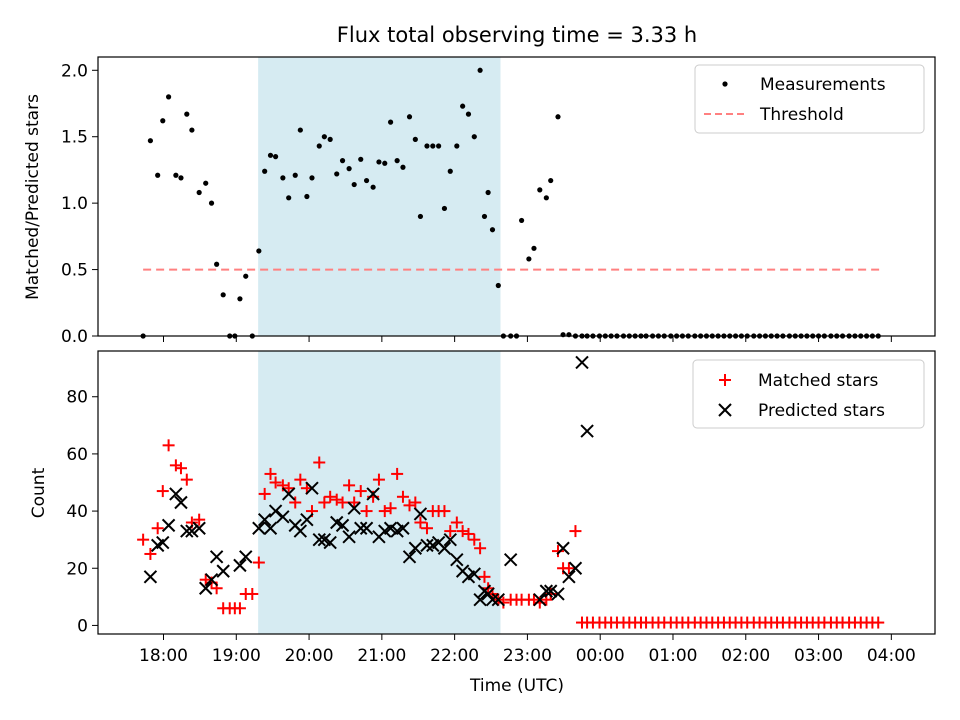 The width and height of the screenshot is (960, 720). Describe the element at coordinates (600, 656) in the screenshot. I see `x-tick-label: 00:00` at that location.